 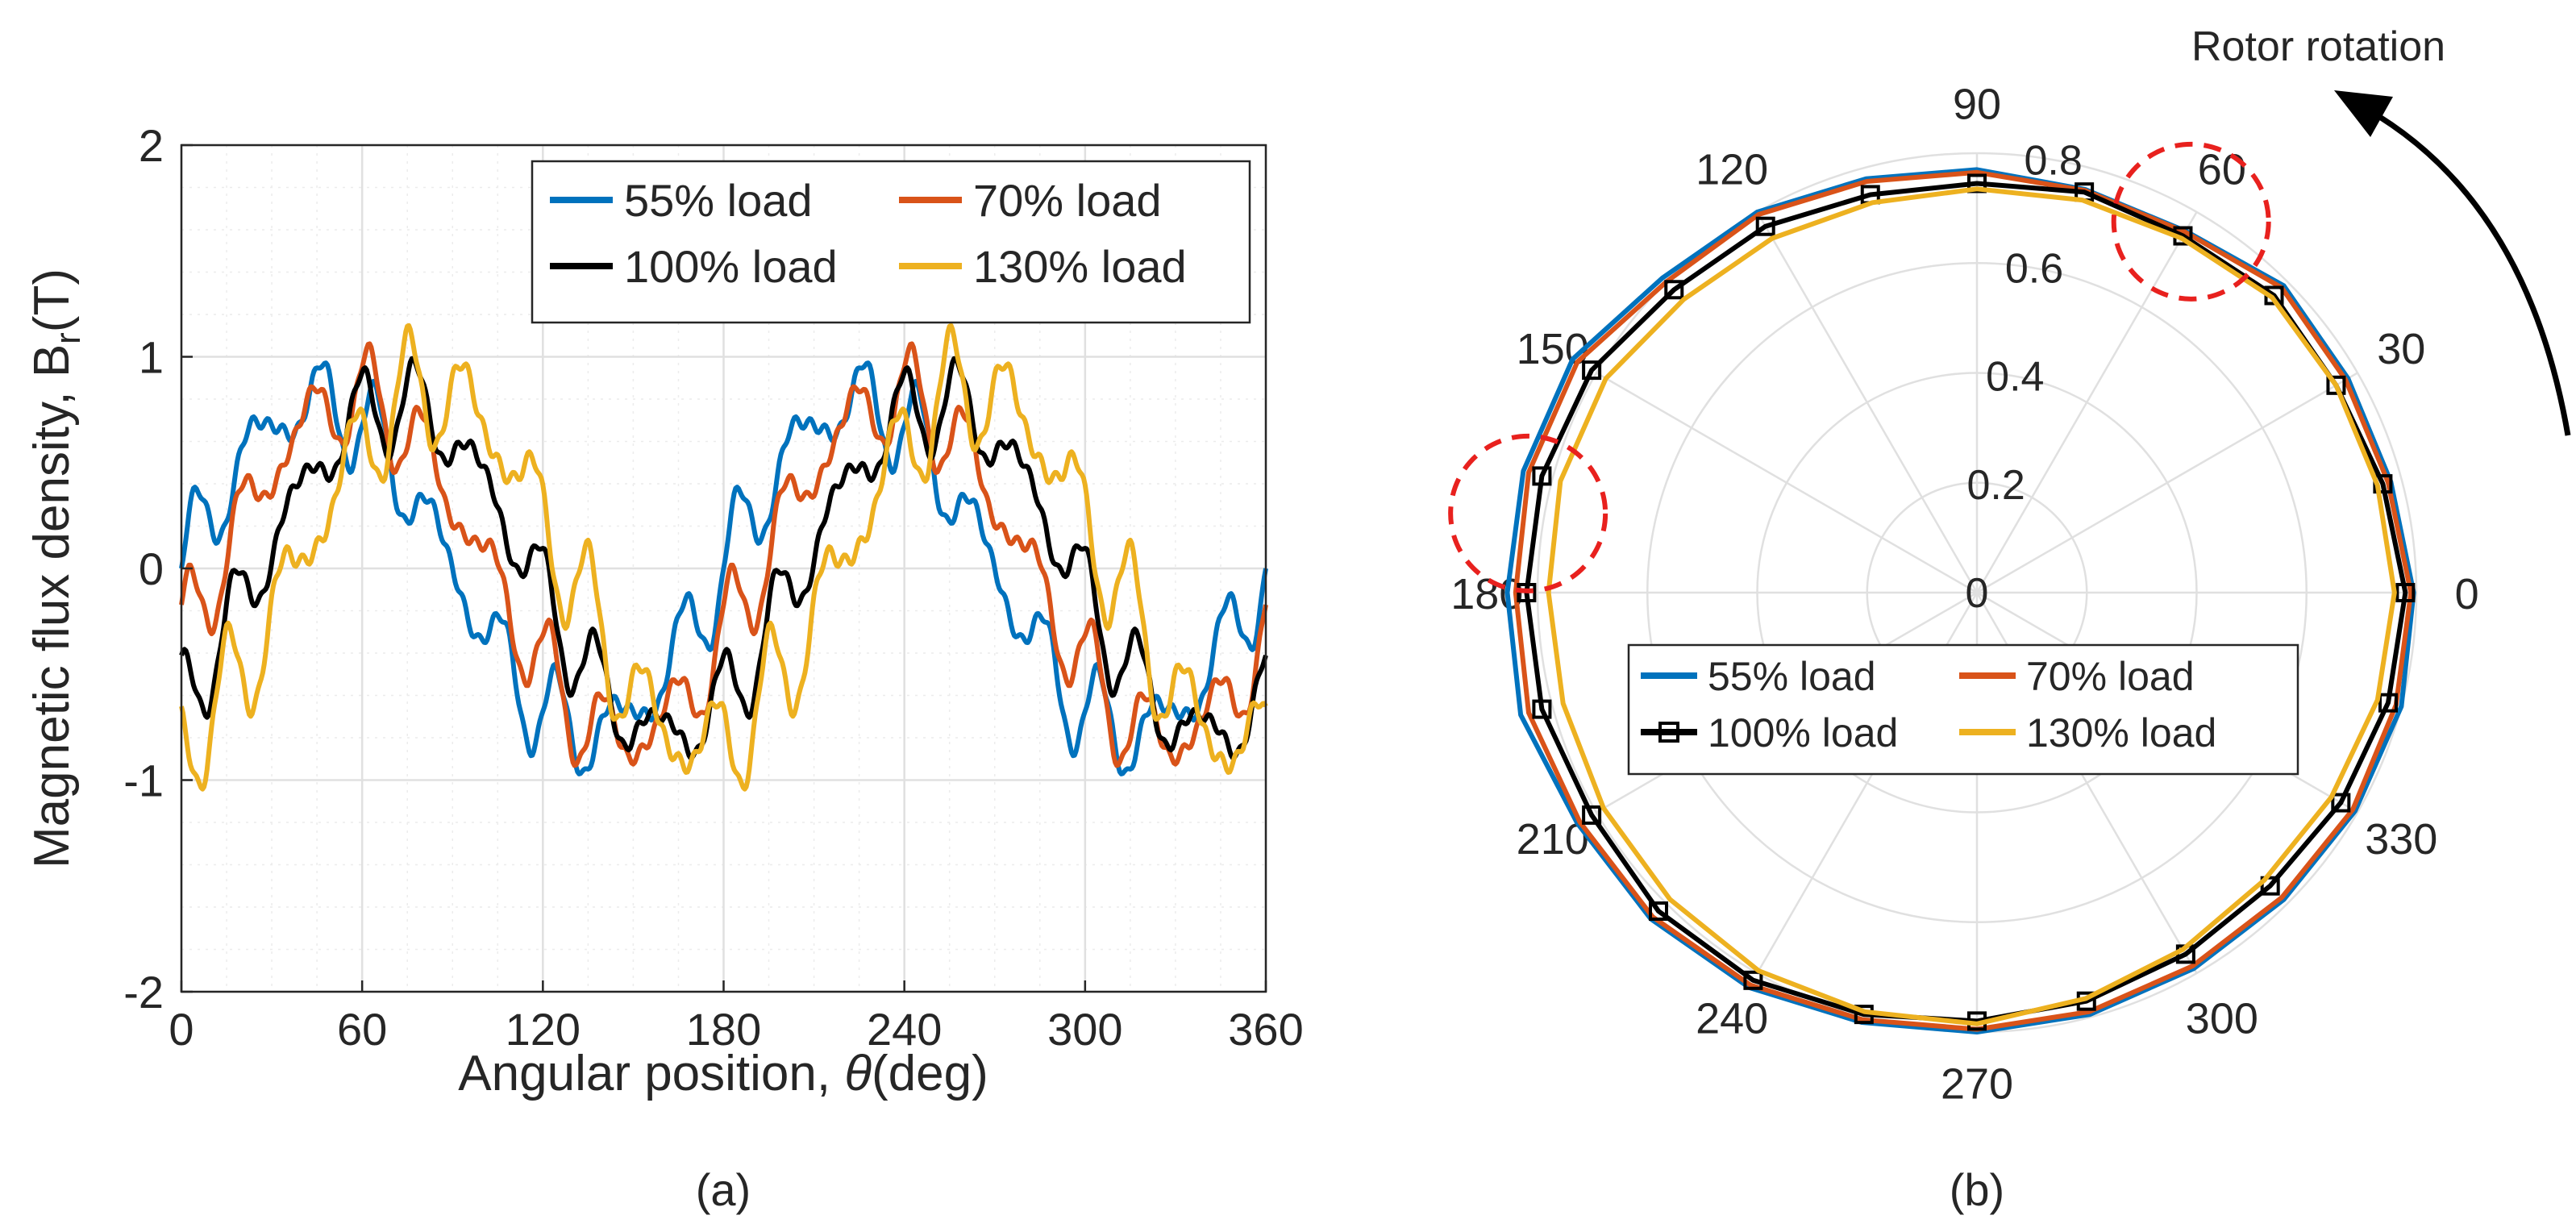 What do you see at coordinates (2401, 839) in the screenshot?
I see `angle-tick-label: 330` at bounding box center [2401, 839].